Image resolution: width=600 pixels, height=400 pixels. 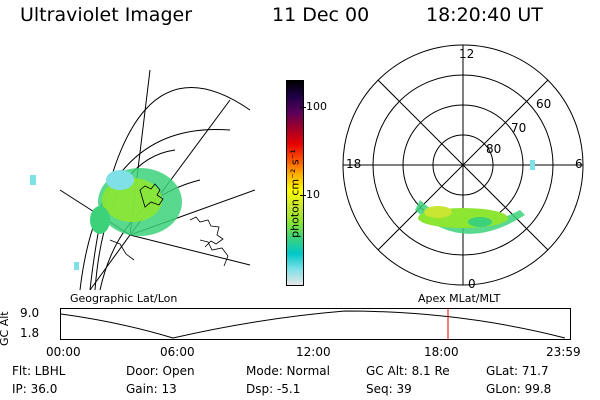 What do you see at coordinates (321, 15) in the screenshot?
I see `date-label: 11 Dec 00` at bounding box center [321, 15].